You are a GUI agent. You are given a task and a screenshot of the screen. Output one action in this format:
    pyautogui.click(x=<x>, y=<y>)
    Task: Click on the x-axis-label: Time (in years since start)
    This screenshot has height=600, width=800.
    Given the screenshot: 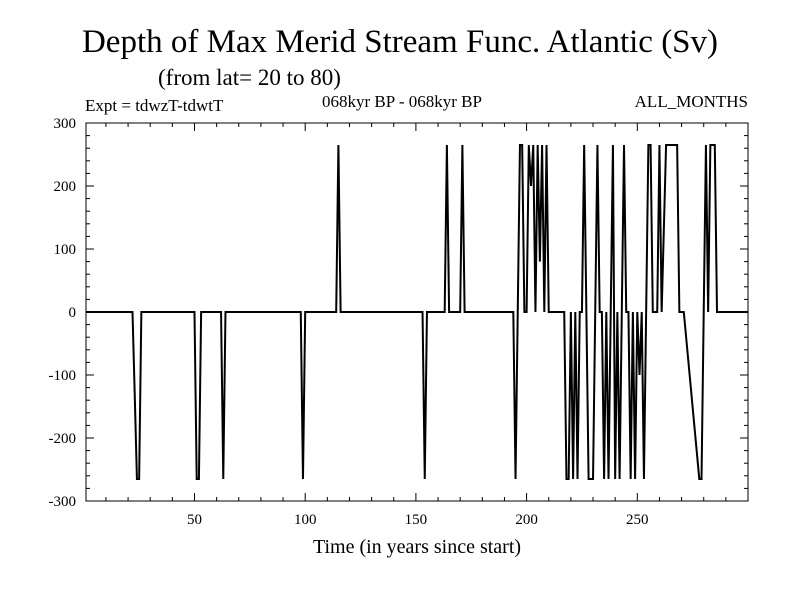 What is the action you would take?
    pyautogui.click(x=417, y=547)
    